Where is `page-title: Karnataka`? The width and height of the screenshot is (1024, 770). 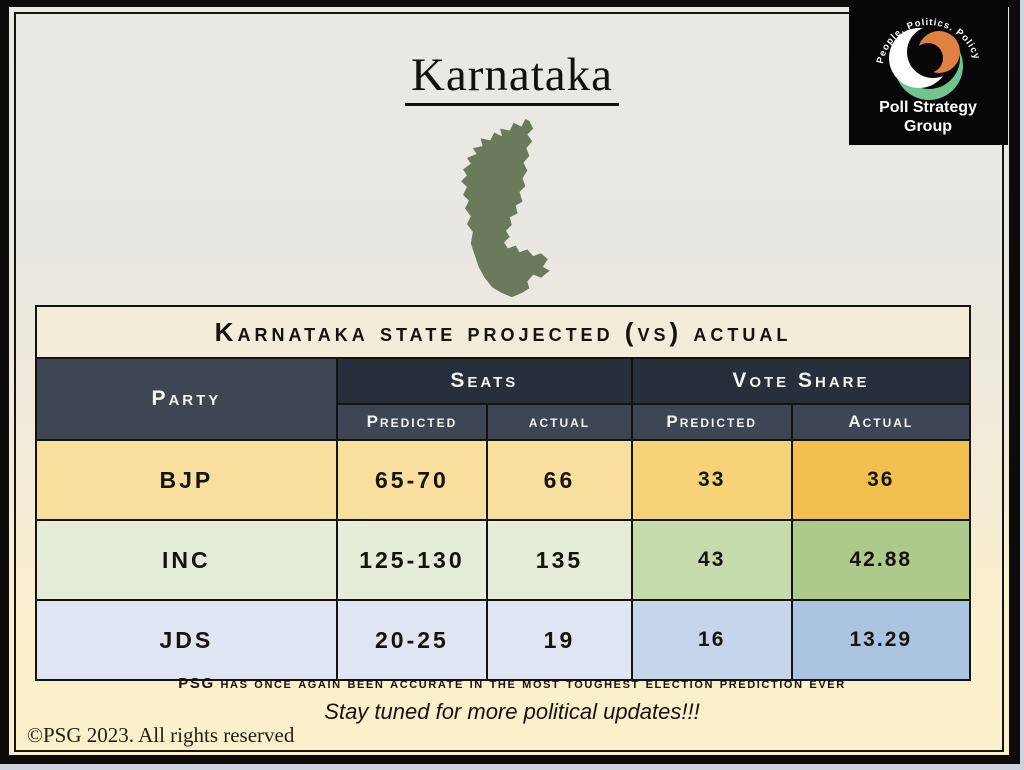
page-title: Karnataka is located at coordinates (512, 77).